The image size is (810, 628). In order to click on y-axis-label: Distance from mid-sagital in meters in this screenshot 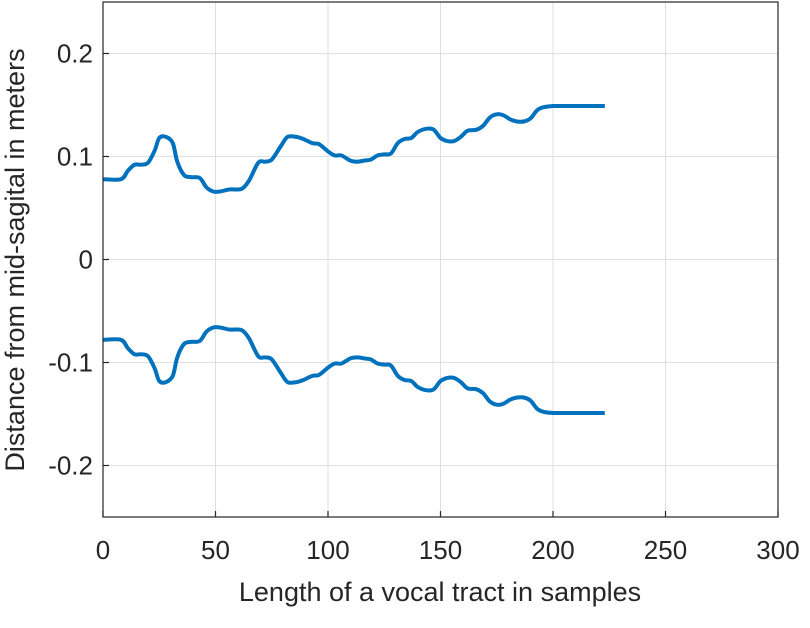, I will do `click(15, 259)`.